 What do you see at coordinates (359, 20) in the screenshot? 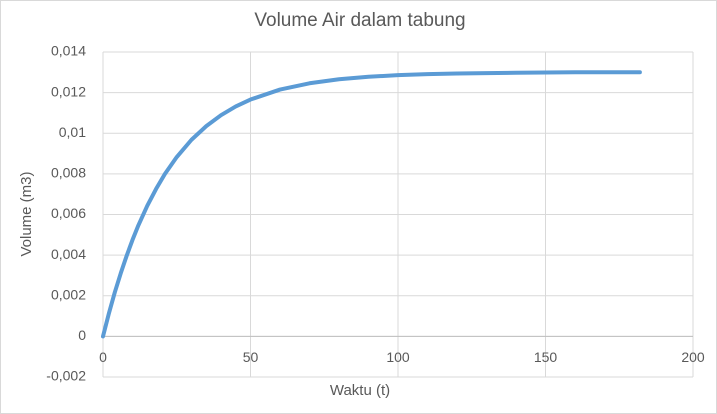
I see `chart-title: Volume Air dalam tabung` at bounding box center [359, 20].